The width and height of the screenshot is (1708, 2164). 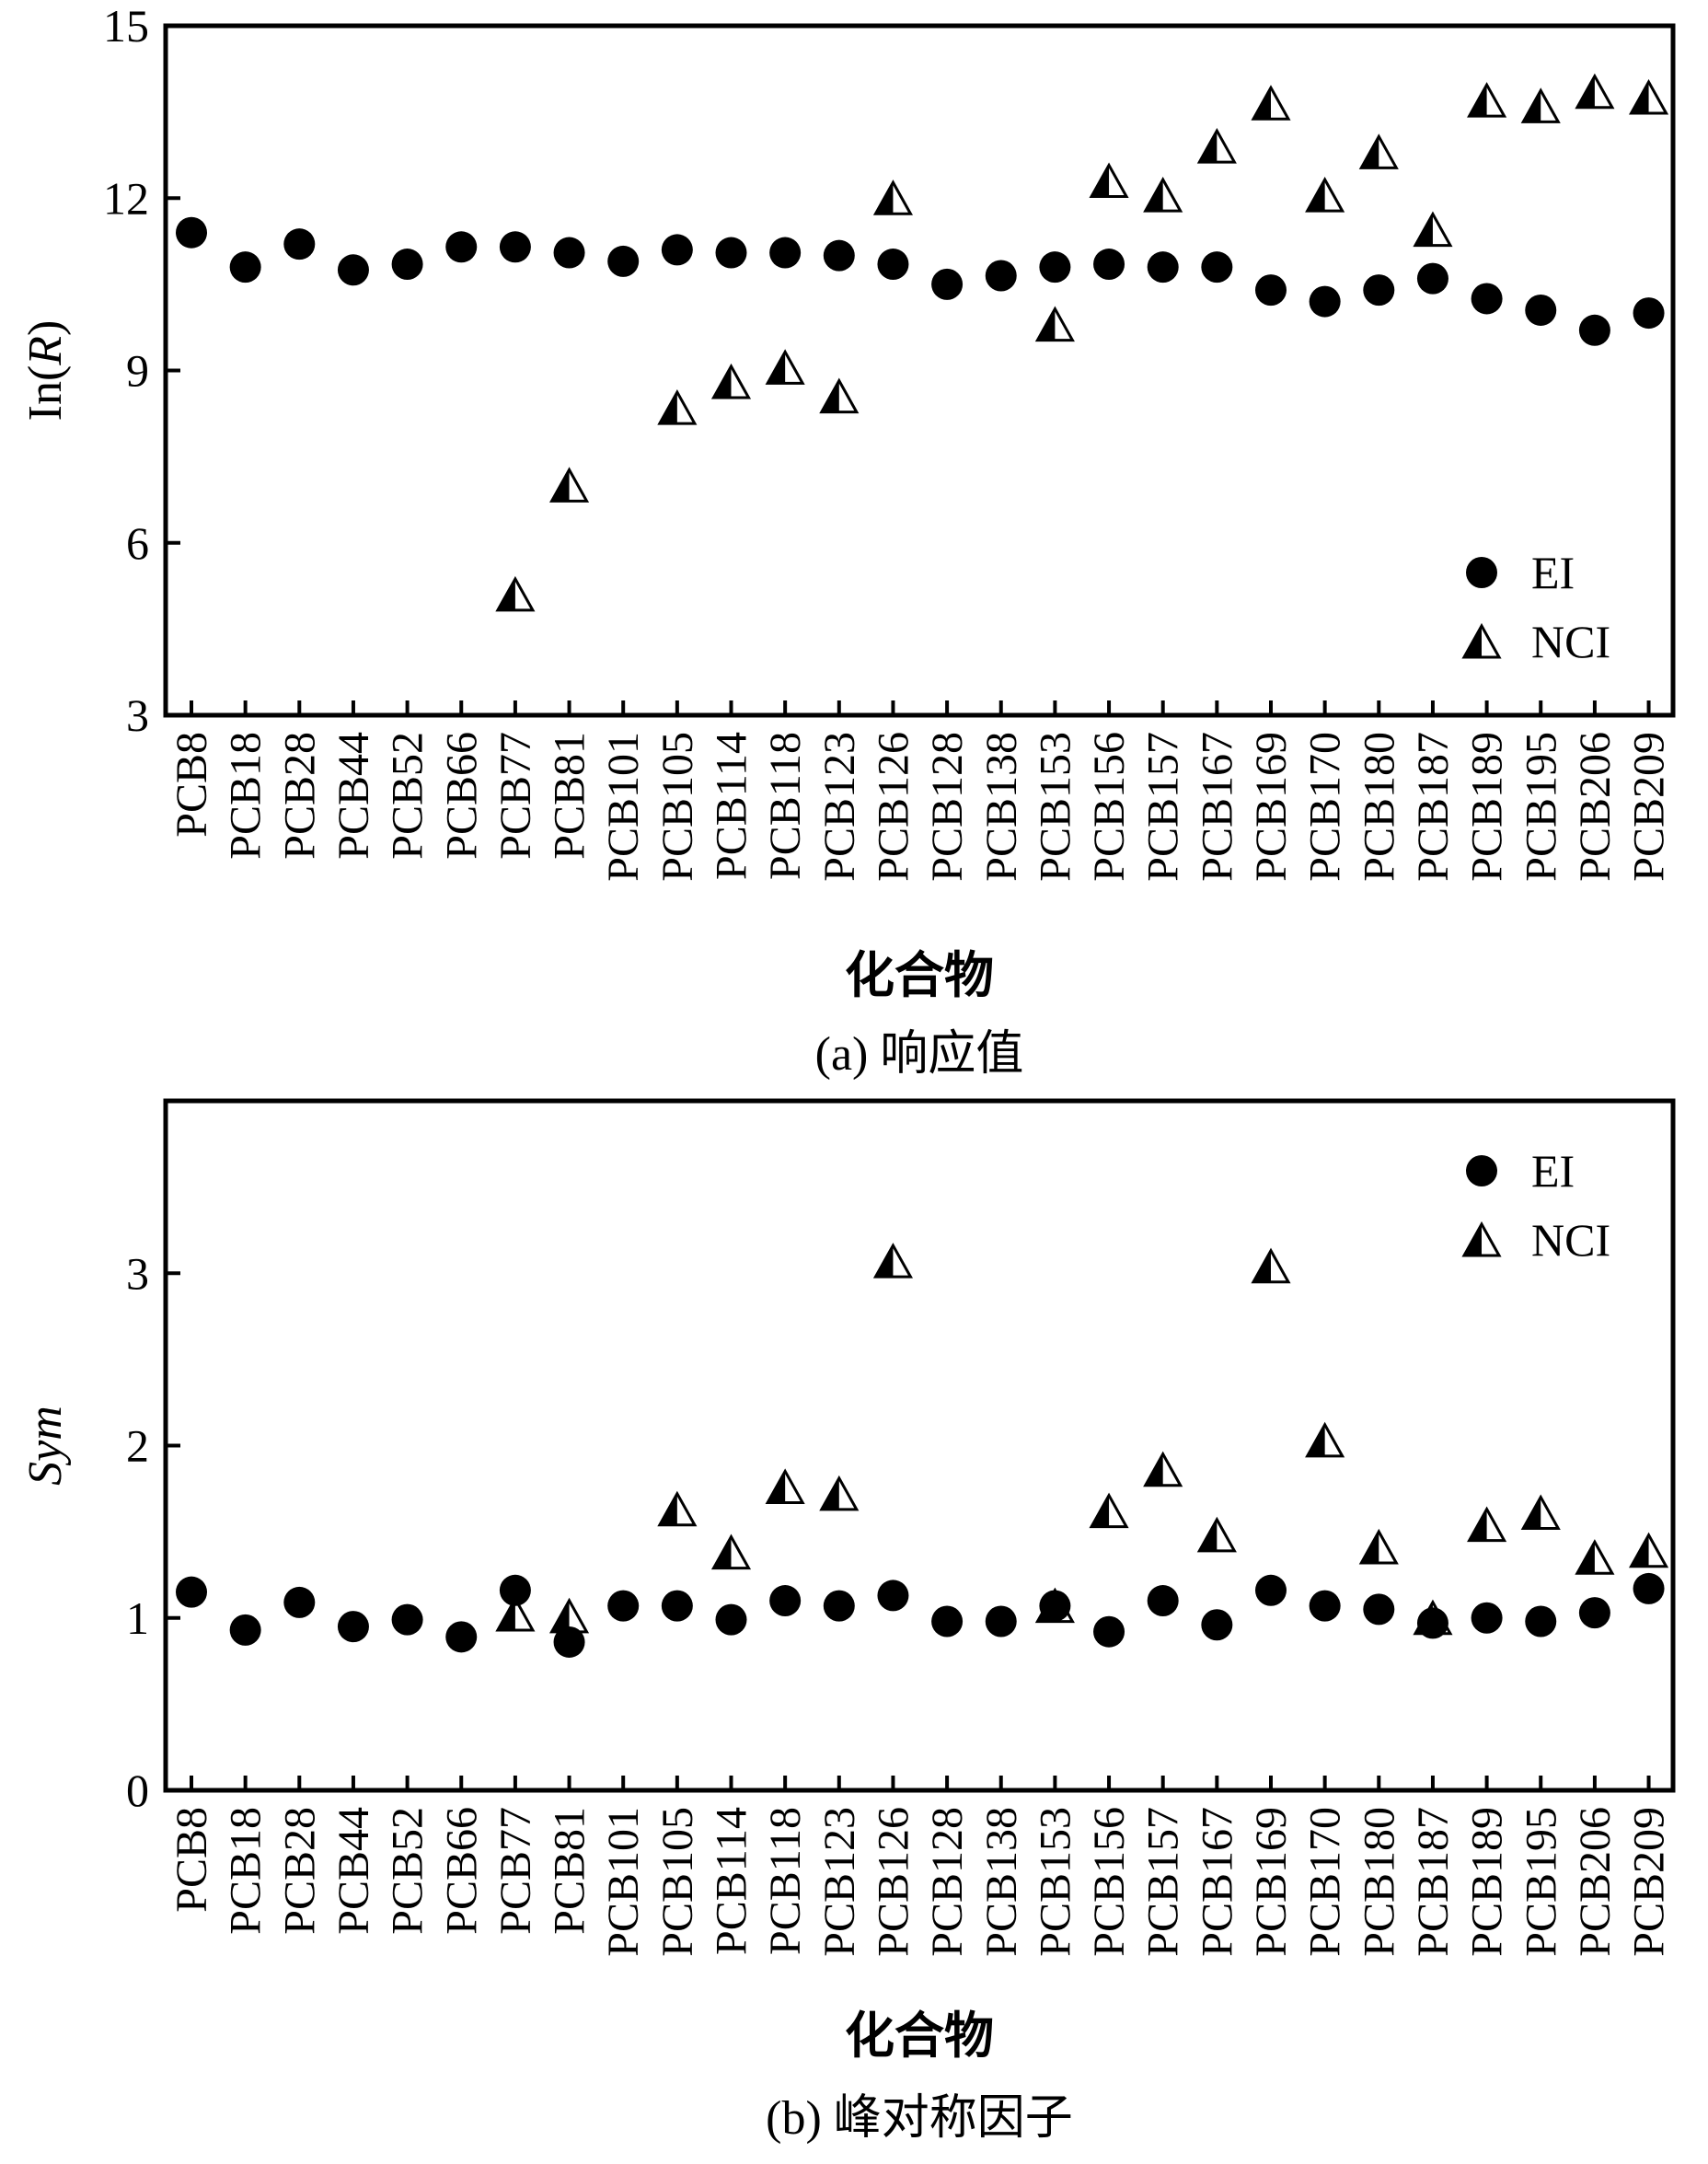 I want to click on x-tick-label: PCB44, so click(x=353, y=796).